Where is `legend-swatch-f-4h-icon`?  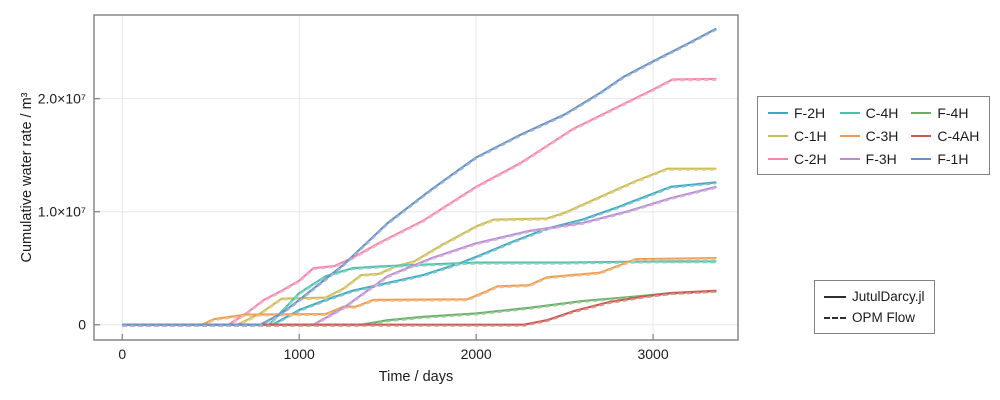 legend-swatch-f-4h-icon is located at coordinates (921, 112).